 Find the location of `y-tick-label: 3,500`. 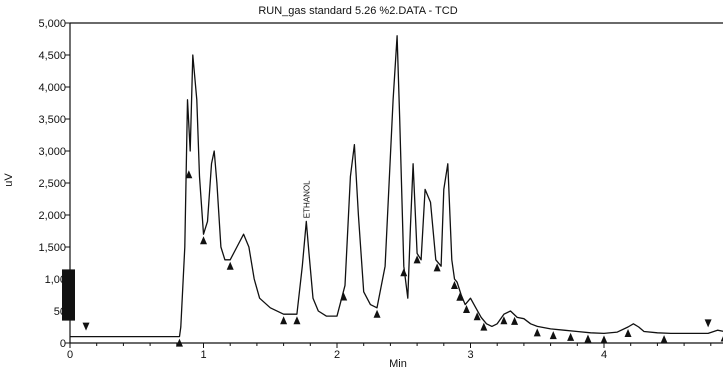

y-tick-label: 3,500 is located at coordinates (52, 120).